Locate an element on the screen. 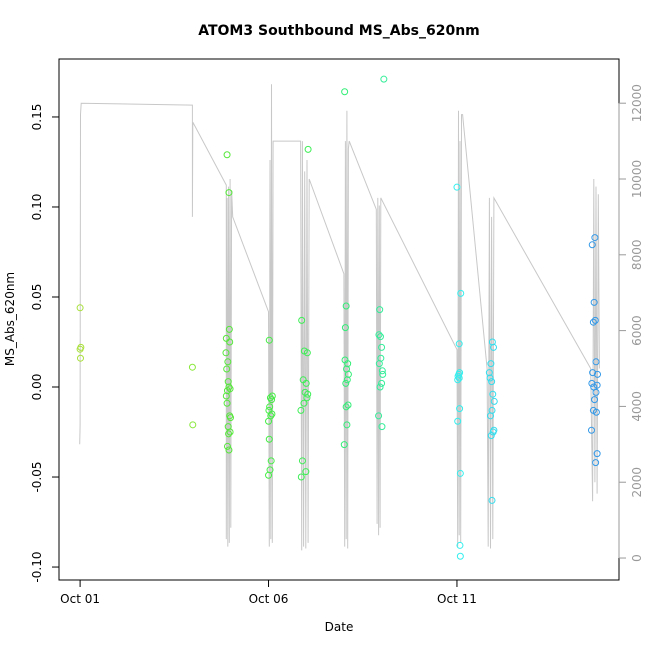 Image resolution: width=650 pixels, height=650 pixels. y2-tick-label: 2000 is located at coordinates (637, 482).